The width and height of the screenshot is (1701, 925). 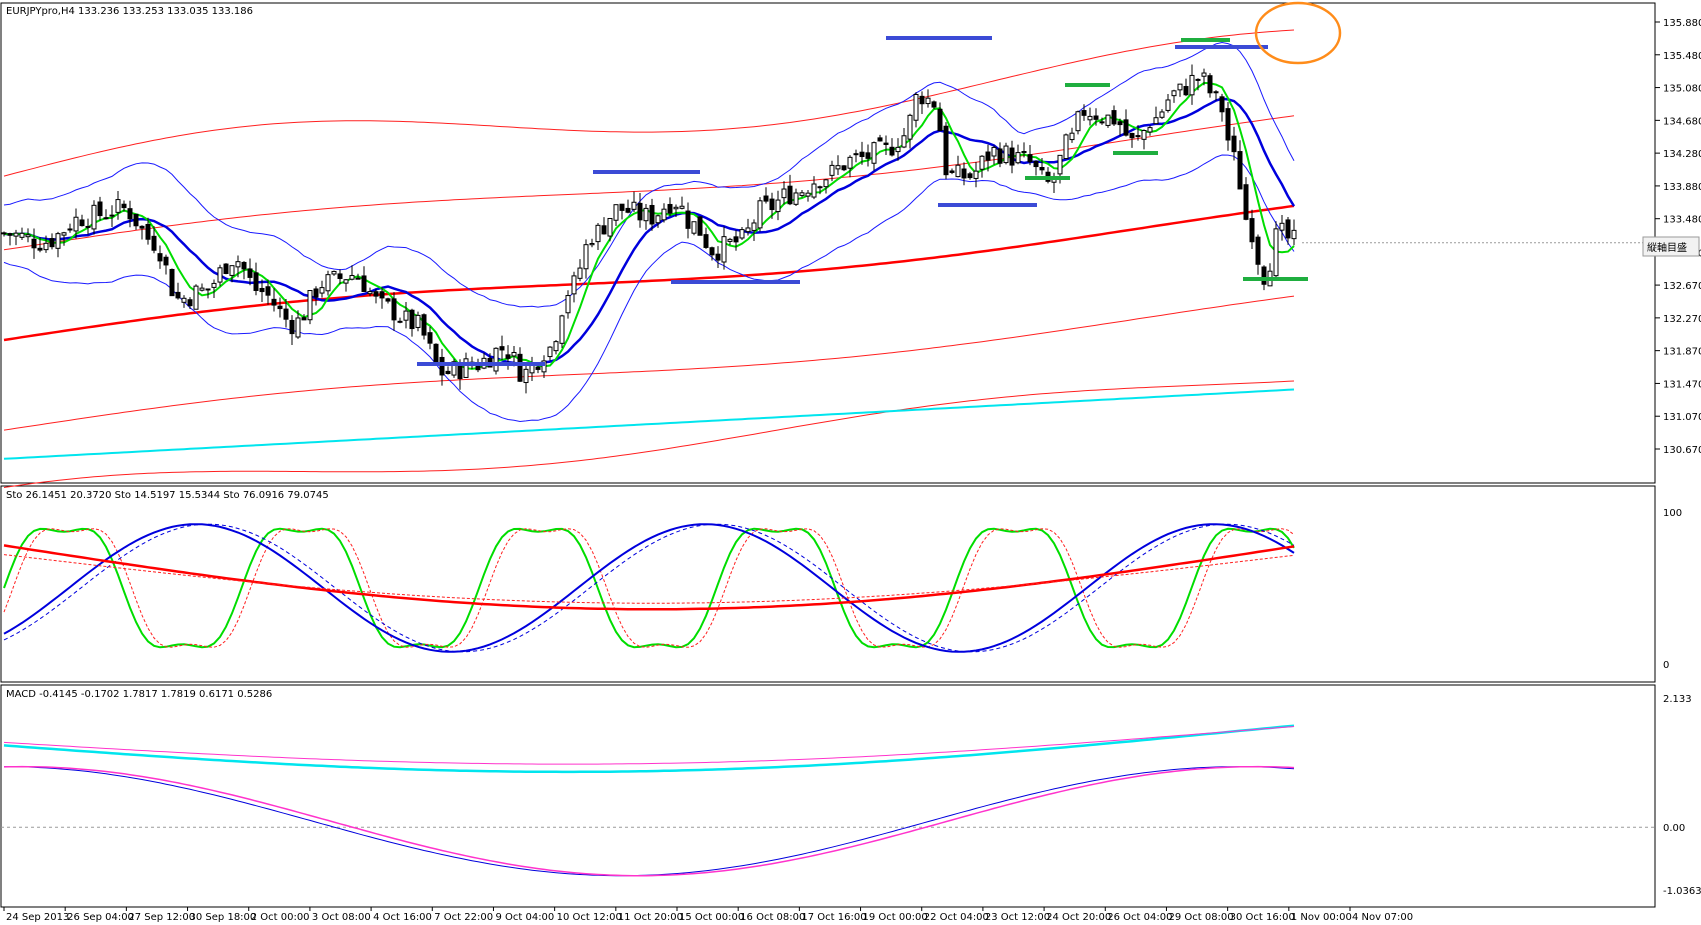 I want to click on stoch-mid-blue, so click(x=649, y=588).